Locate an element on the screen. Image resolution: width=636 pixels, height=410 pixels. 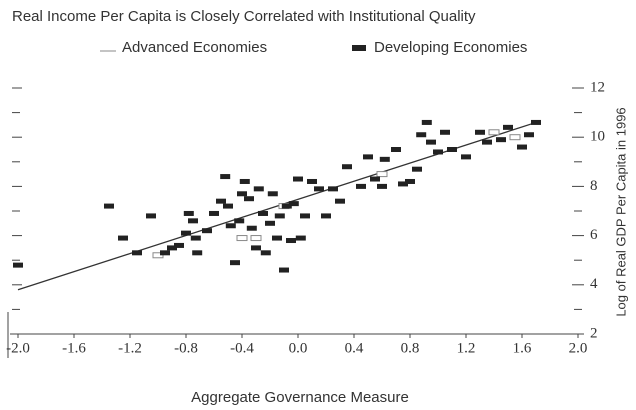
x-tick-label: 0.4 is located at coordinates (354, 348).